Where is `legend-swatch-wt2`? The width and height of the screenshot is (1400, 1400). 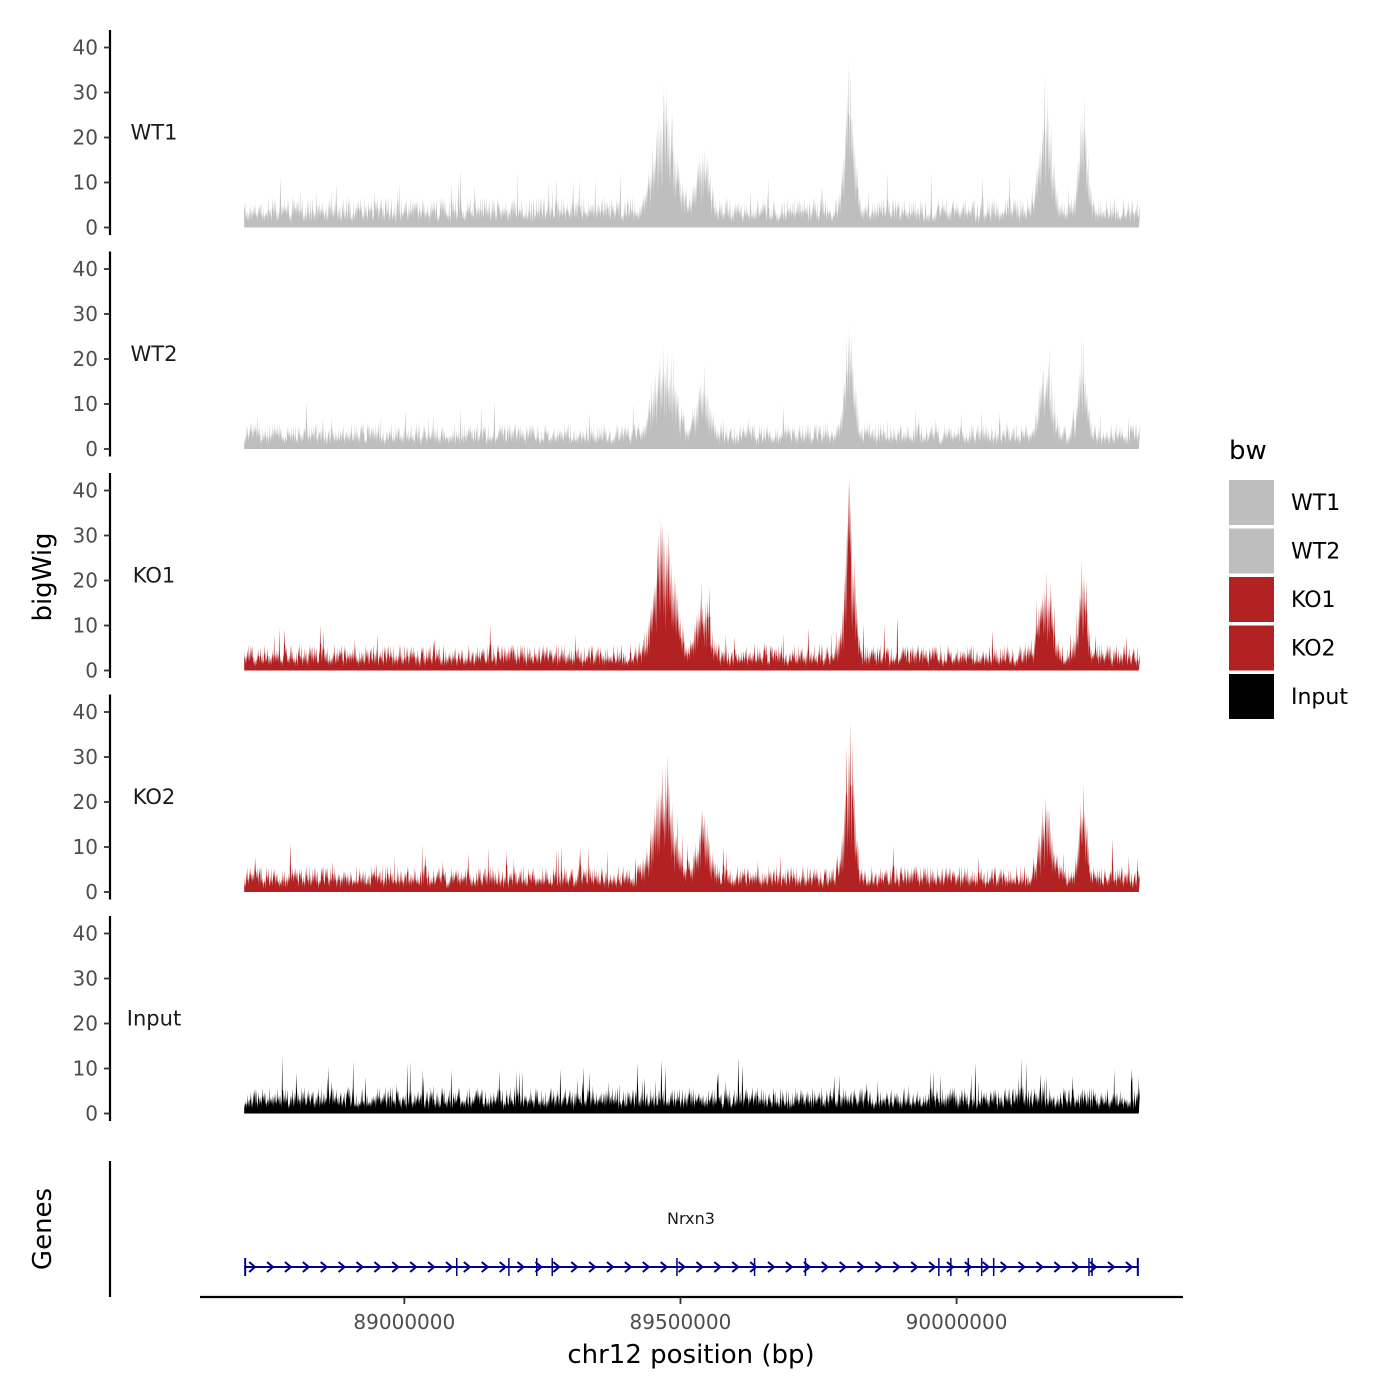
legend-swatch-wt2 is located at coordinates (1251, 551).